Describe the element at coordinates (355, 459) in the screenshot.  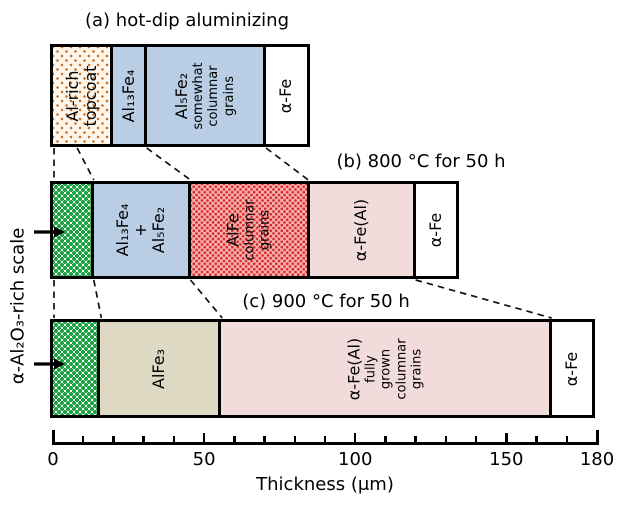
I see `axis-tick-label: 100` at that location.